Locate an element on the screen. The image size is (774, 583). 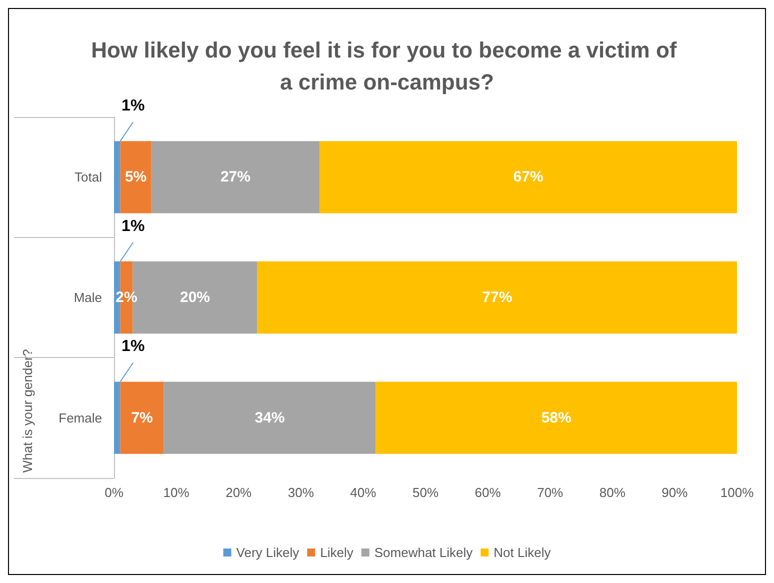
x-tick-label: 10% is located at coordinates (176, 492).